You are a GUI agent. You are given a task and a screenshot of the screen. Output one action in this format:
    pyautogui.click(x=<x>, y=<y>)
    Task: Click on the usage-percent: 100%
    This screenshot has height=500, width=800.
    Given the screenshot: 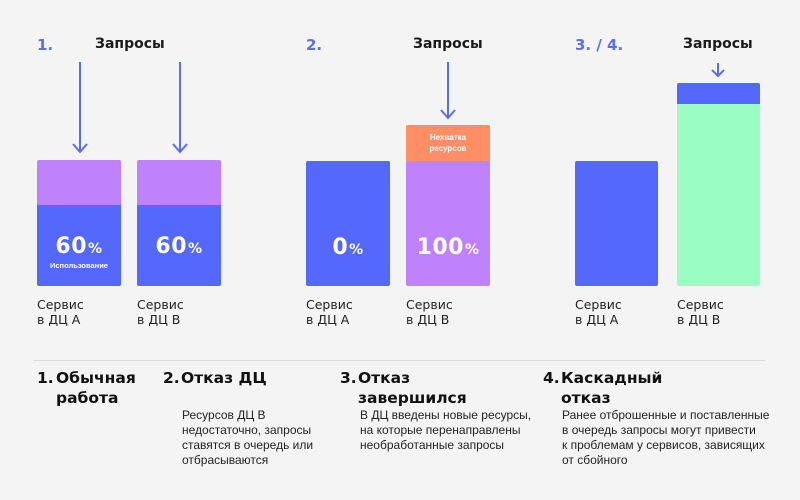 What is the action you would take?
    pyautogui.click(x=448, y=247)
    